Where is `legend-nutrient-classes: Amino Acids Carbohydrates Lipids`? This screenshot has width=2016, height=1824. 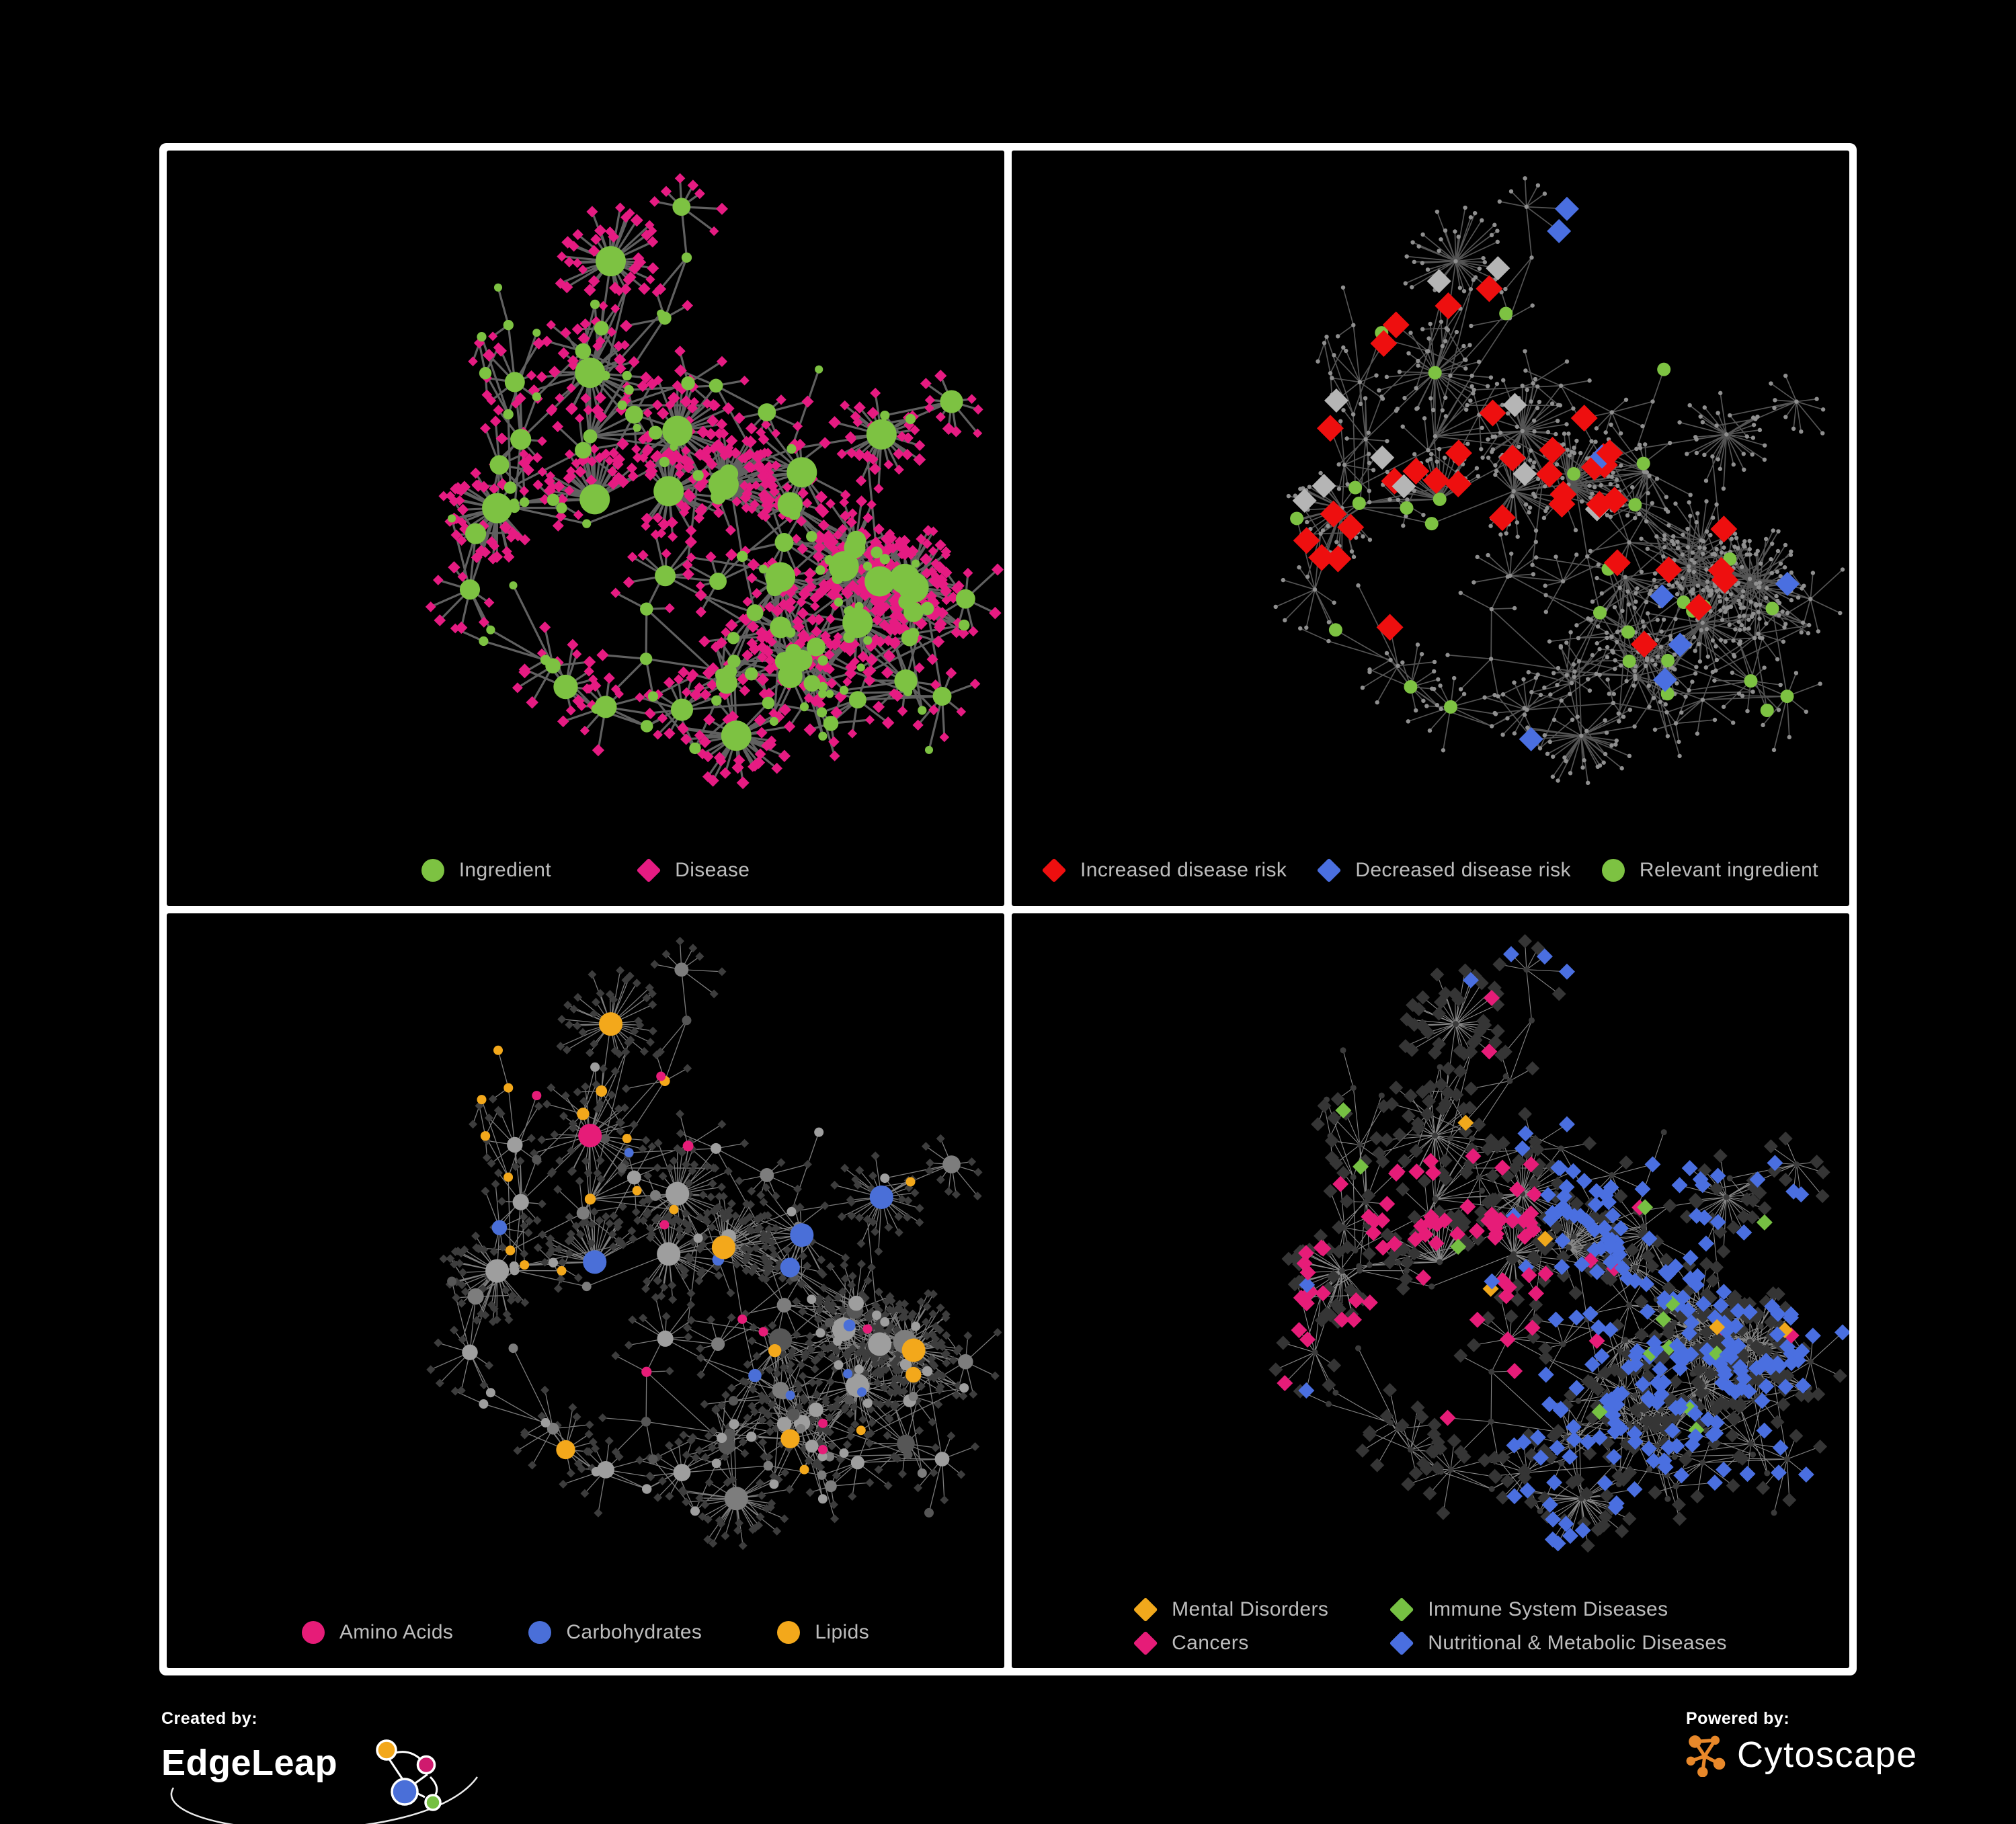
legend-nutrient-classes: Amino Acids Carbohydrates Lipids is located at coordinates (585, 1632).